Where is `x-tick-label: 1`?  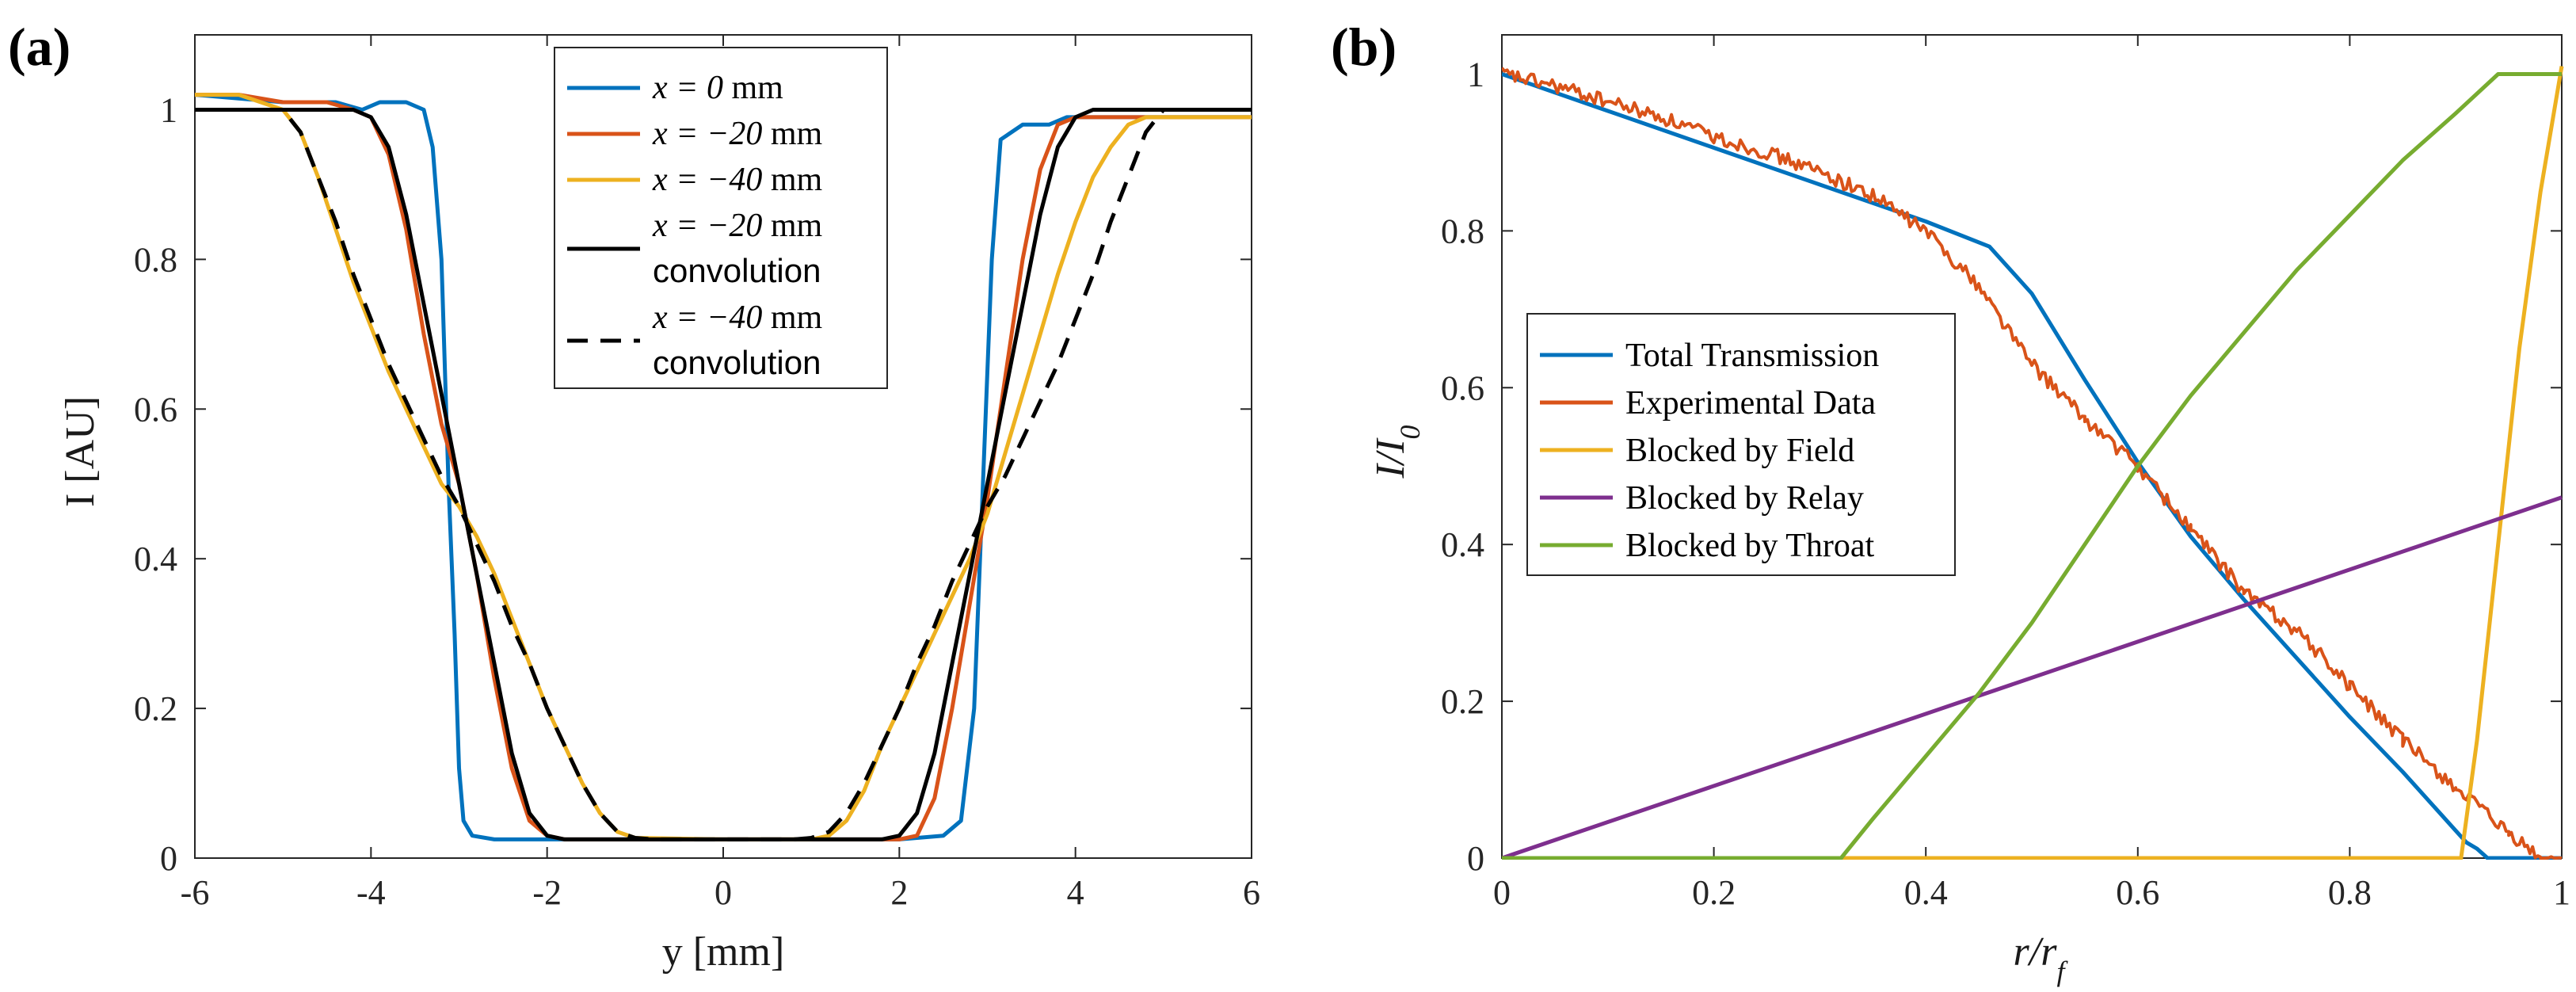 x-tick-label: 1 is located at coordinates (2561, 892).